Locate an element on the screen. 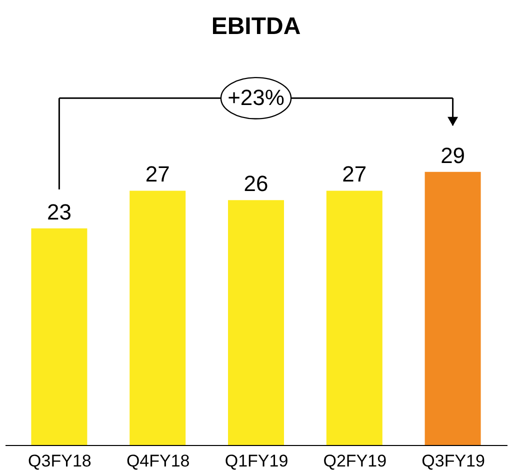 The image size is (512, 474). data-label: 26 is located at coordinates (256, 183).